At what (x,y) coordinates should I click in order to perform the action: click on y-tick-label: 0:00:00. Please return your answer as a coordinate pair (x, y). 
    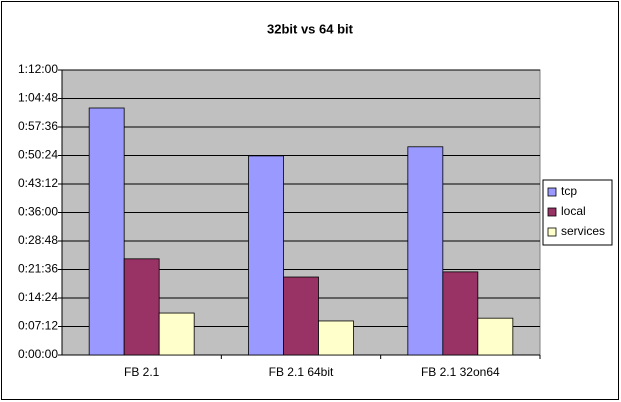
    Looking at the image, I should click on (38, 354).